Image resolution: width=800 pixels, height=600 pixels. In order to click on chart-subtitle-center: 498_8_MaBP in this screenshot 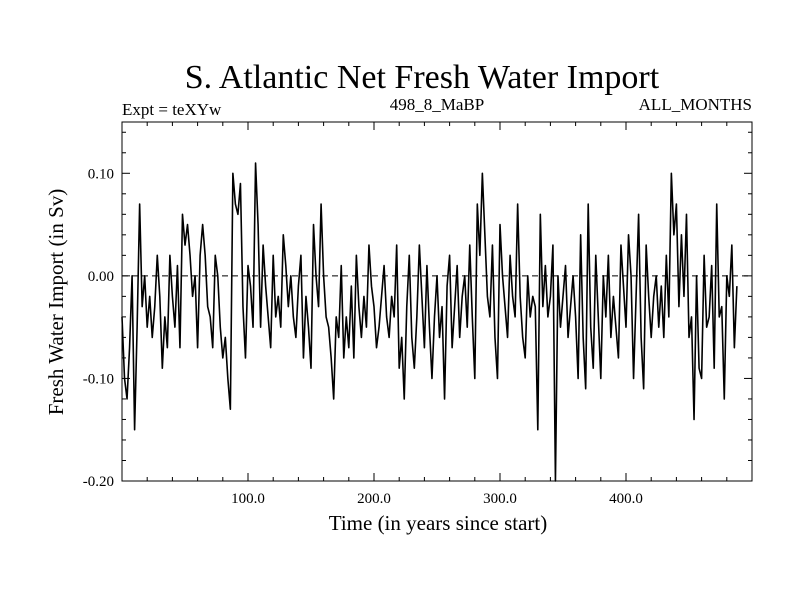, I will do `click(437, 104)`.